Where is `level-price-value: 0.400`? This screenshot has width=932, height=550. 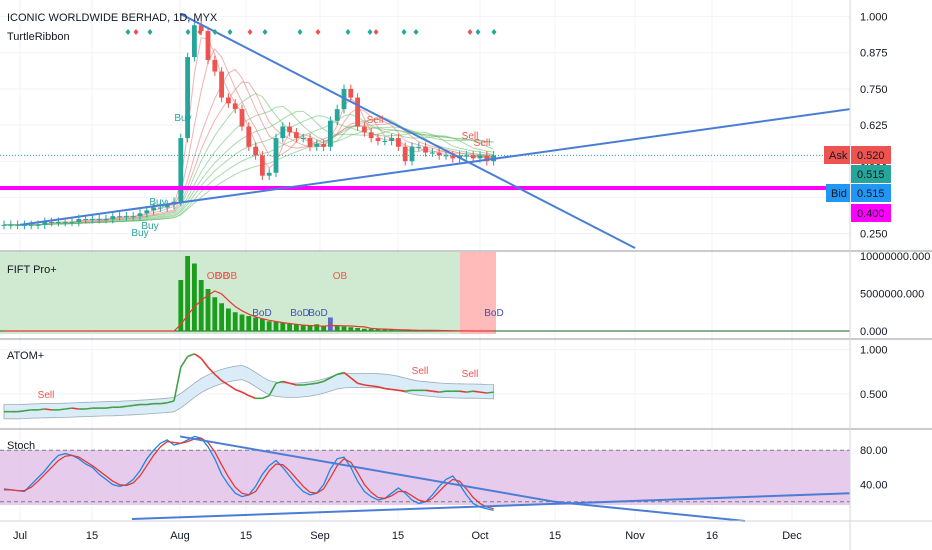 level-price-value: 0.400 is located at coordinates (871, 214).